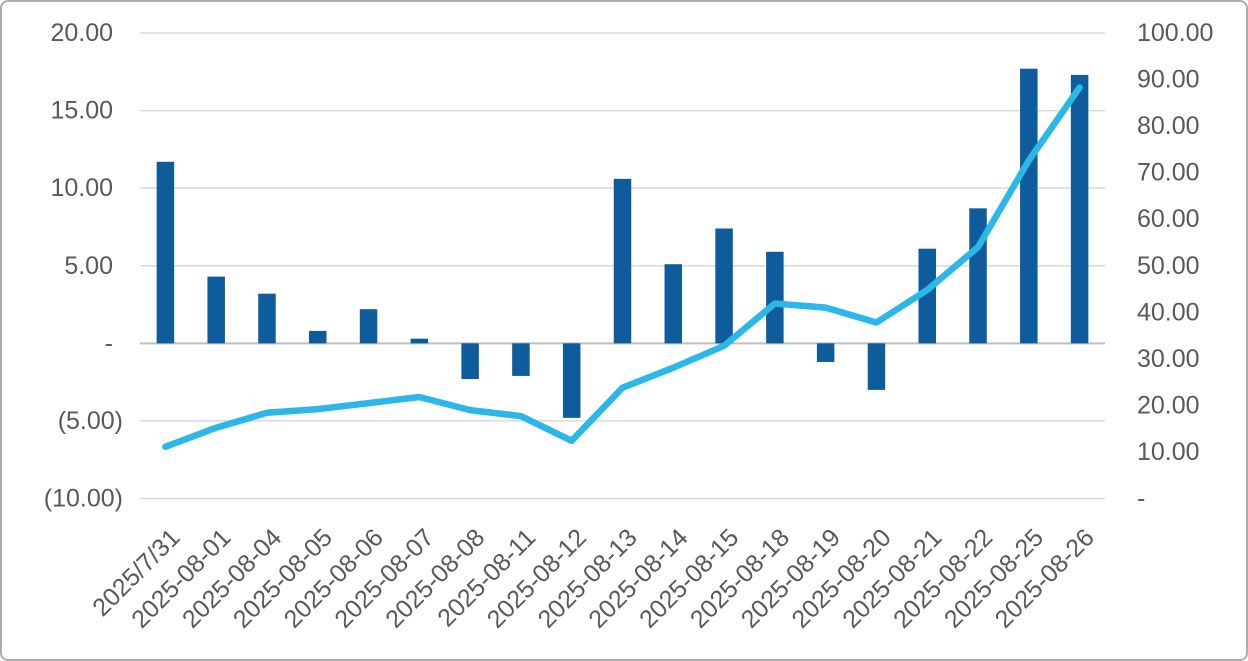 The image size is (1248, 661). What do you see at coordinates (1141, 499) in the screenshot?
I see `right-axis-label: -` at bounding box center [1141, 499].